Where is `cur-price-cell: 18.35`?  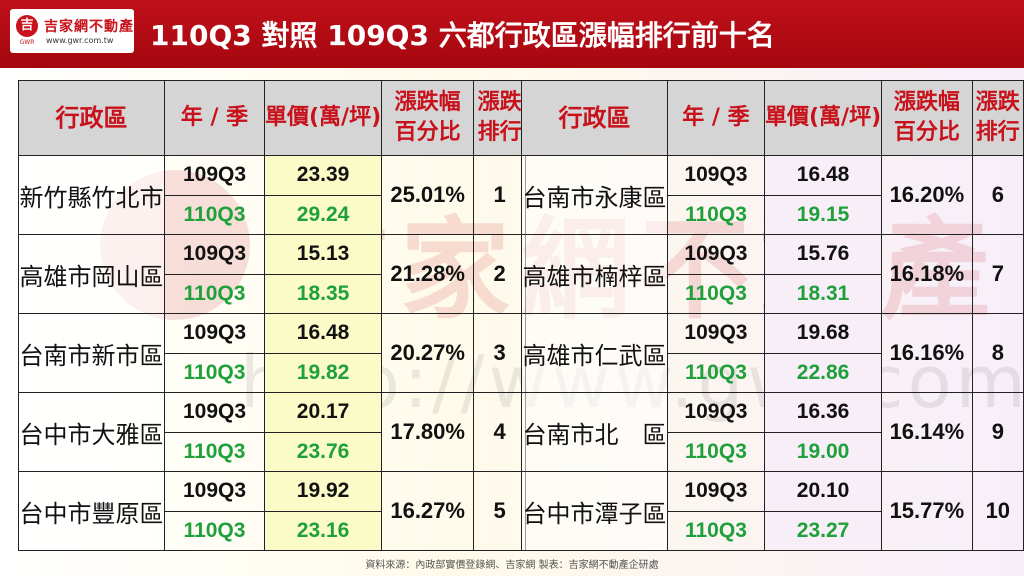
cur-price-cell: 18.35 is located at coordinates (323, 293).